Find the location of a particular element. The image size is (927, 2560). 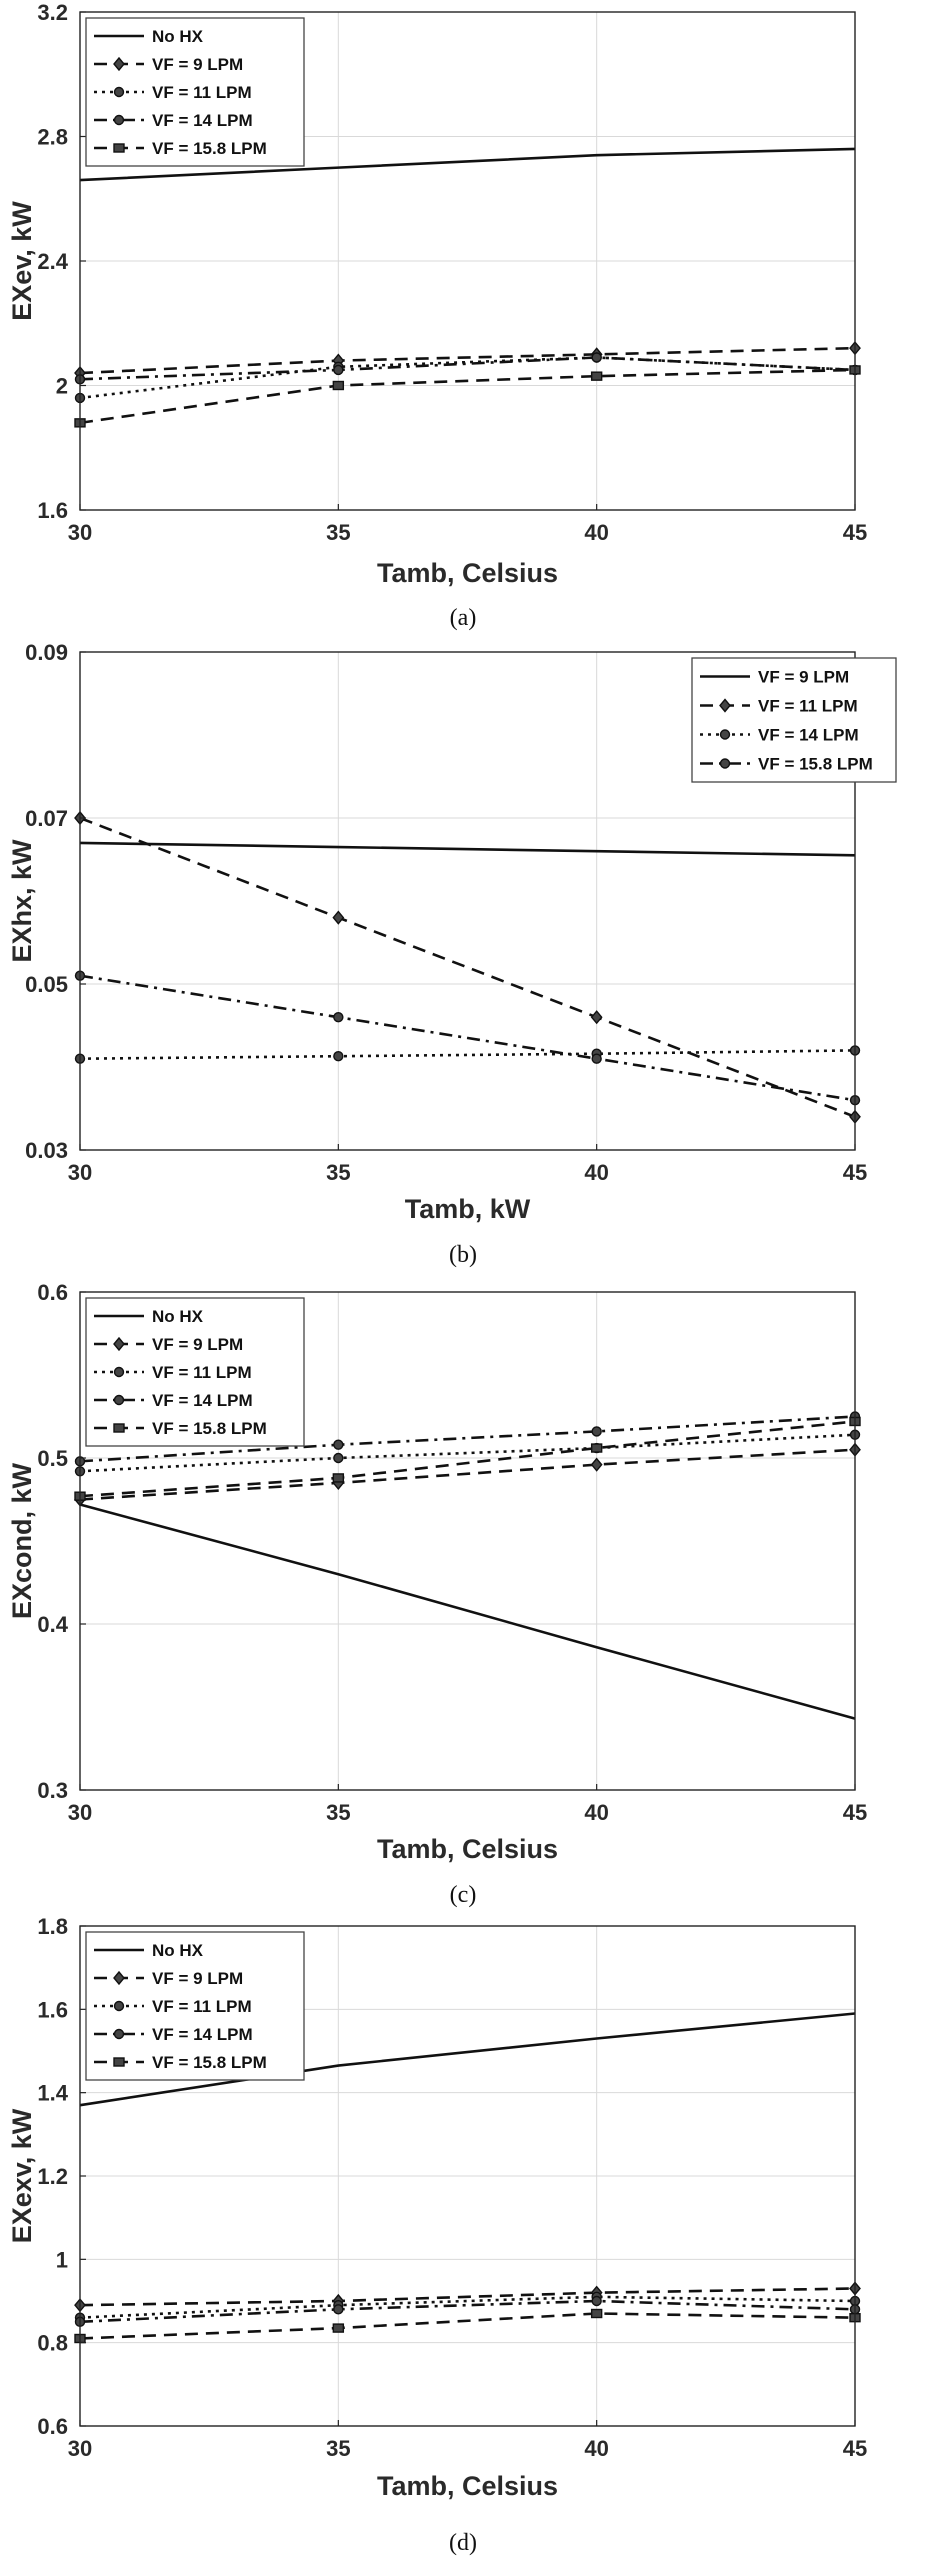

y-tick-label: 1 is located at coordinates (62, 2259).